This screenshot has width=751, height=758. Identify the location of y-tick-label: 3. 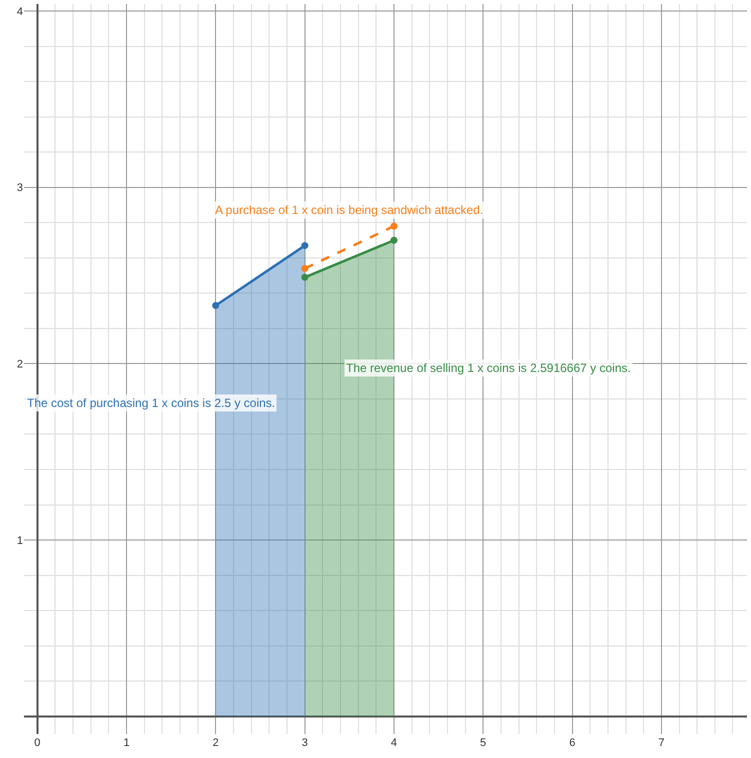
(19, 188).